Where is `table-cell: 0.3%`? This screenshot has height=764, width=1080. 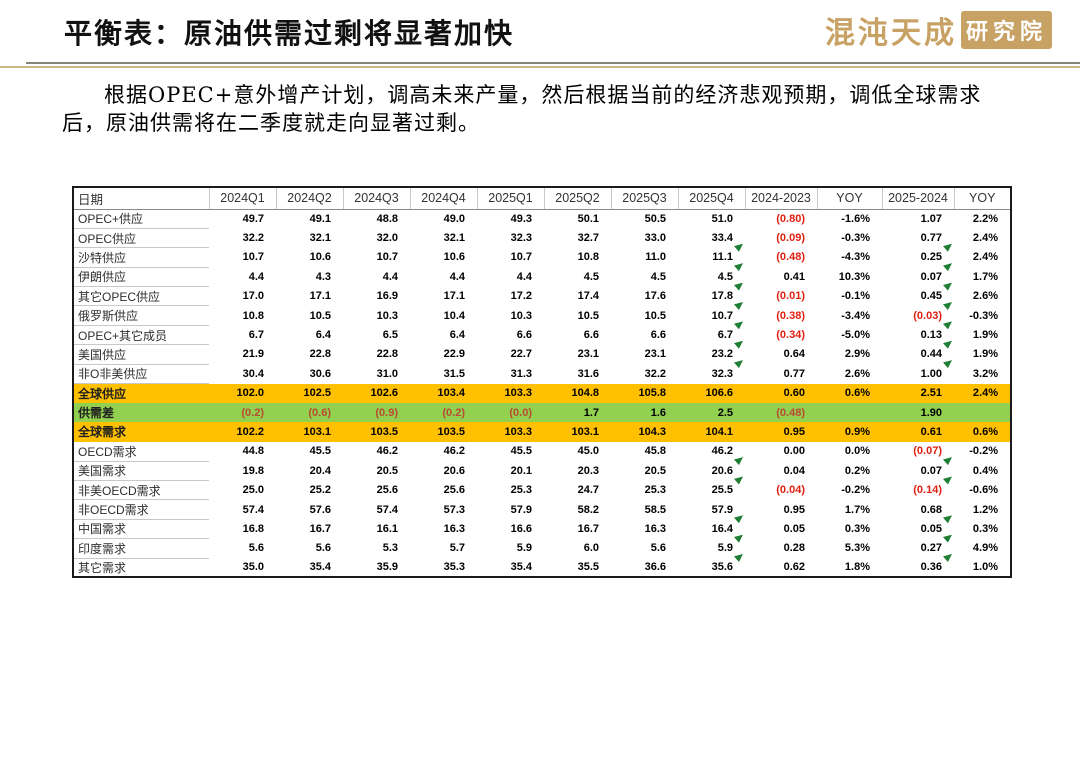
table-cell: 0.3% is located at coordinates (982, 529).